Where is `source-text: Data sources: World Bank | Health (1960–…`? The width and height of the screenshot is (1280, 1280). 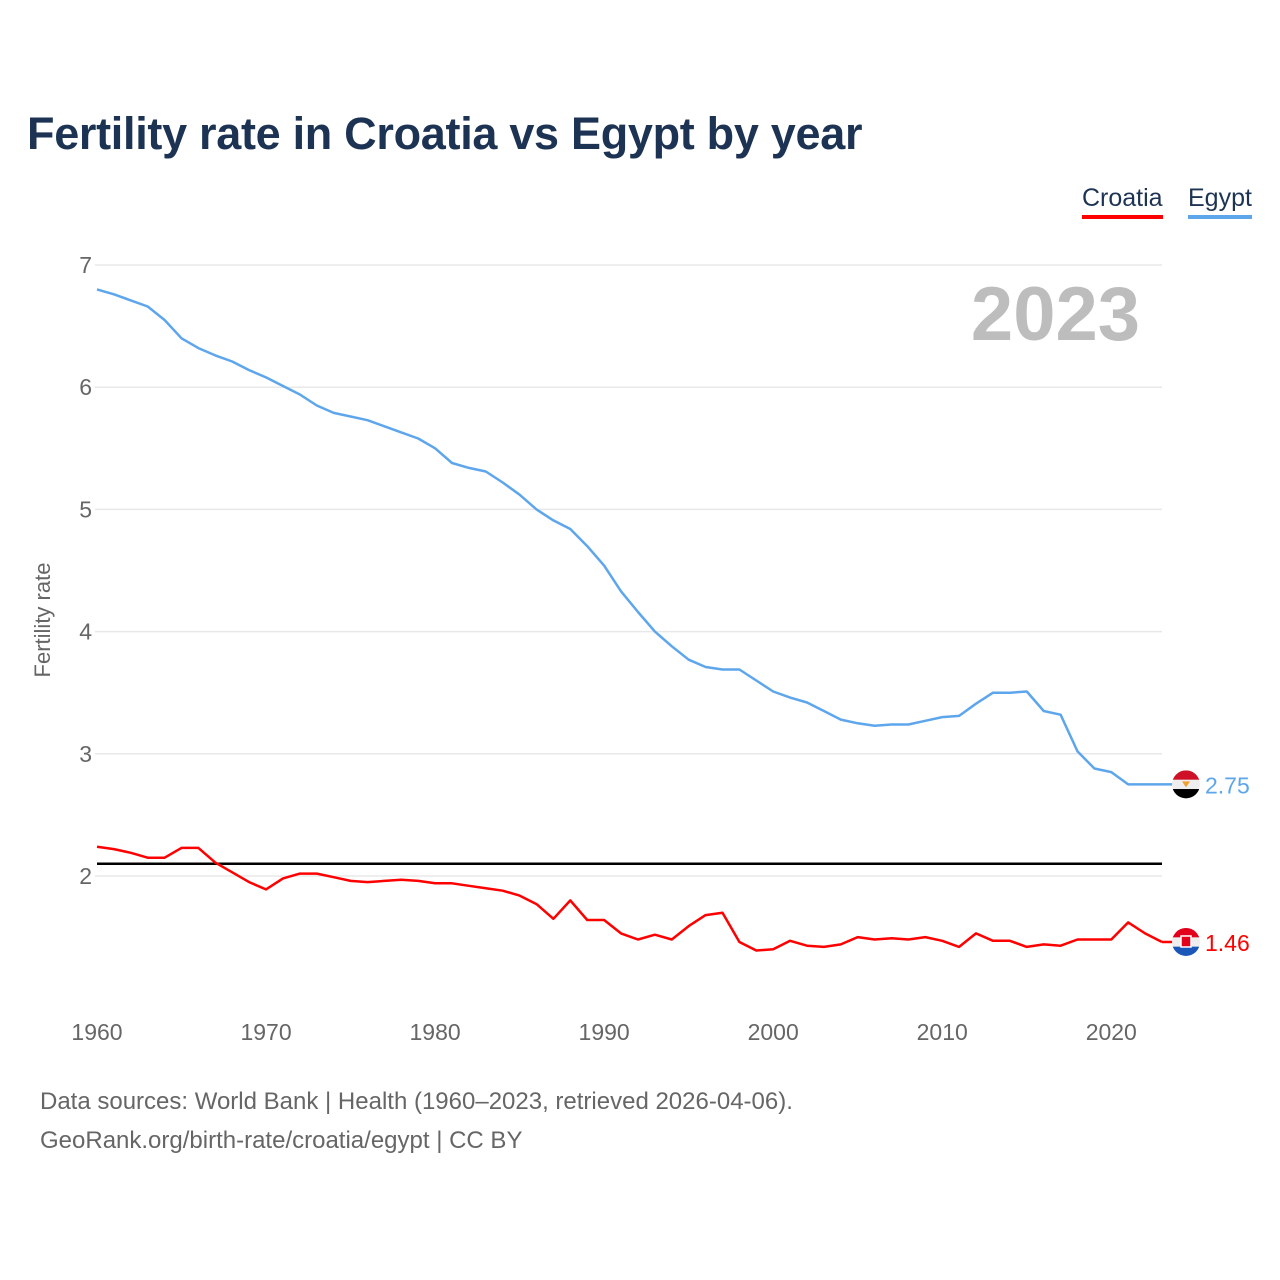
source-text: Data sources: World Bank | Health (1960–… is located at coordinates (416, 1101).